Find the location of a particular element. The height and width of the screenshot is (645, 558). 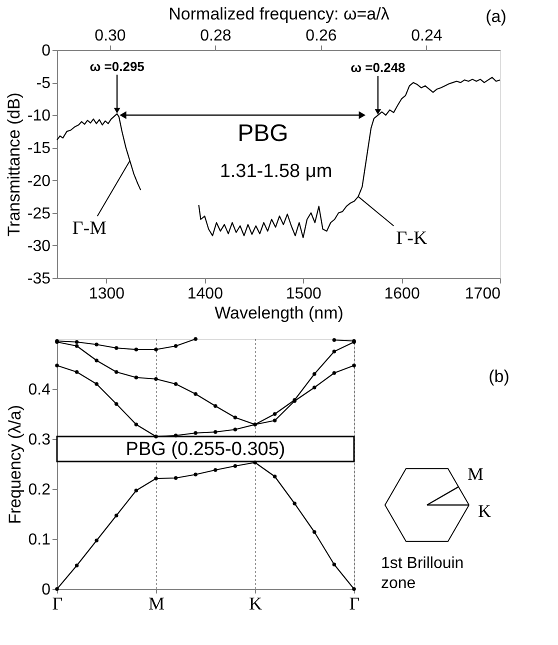

x-tick-label: 1700 is located at coordinates (482, 294).